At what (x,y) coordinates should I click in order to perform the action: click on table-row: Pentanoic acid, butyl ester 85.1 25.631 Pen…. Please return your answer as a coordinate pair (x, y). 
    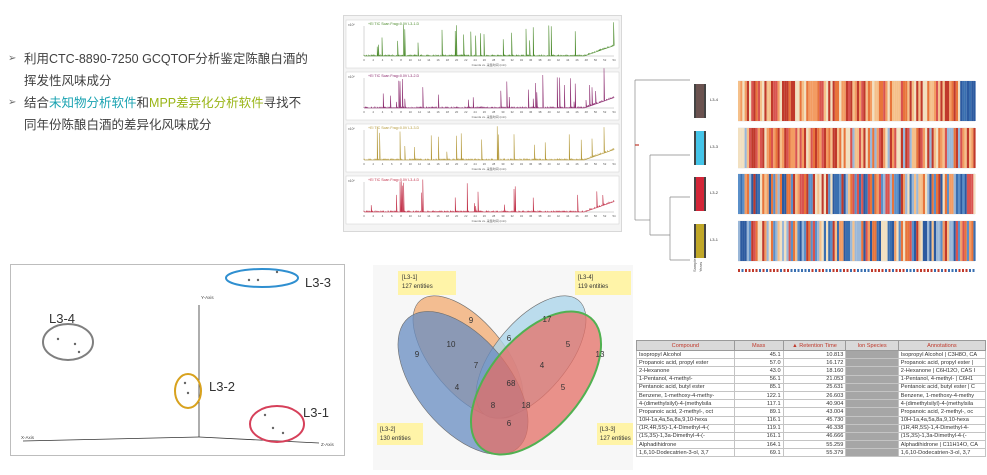
    Looking at the image, I should click on (811, 387).